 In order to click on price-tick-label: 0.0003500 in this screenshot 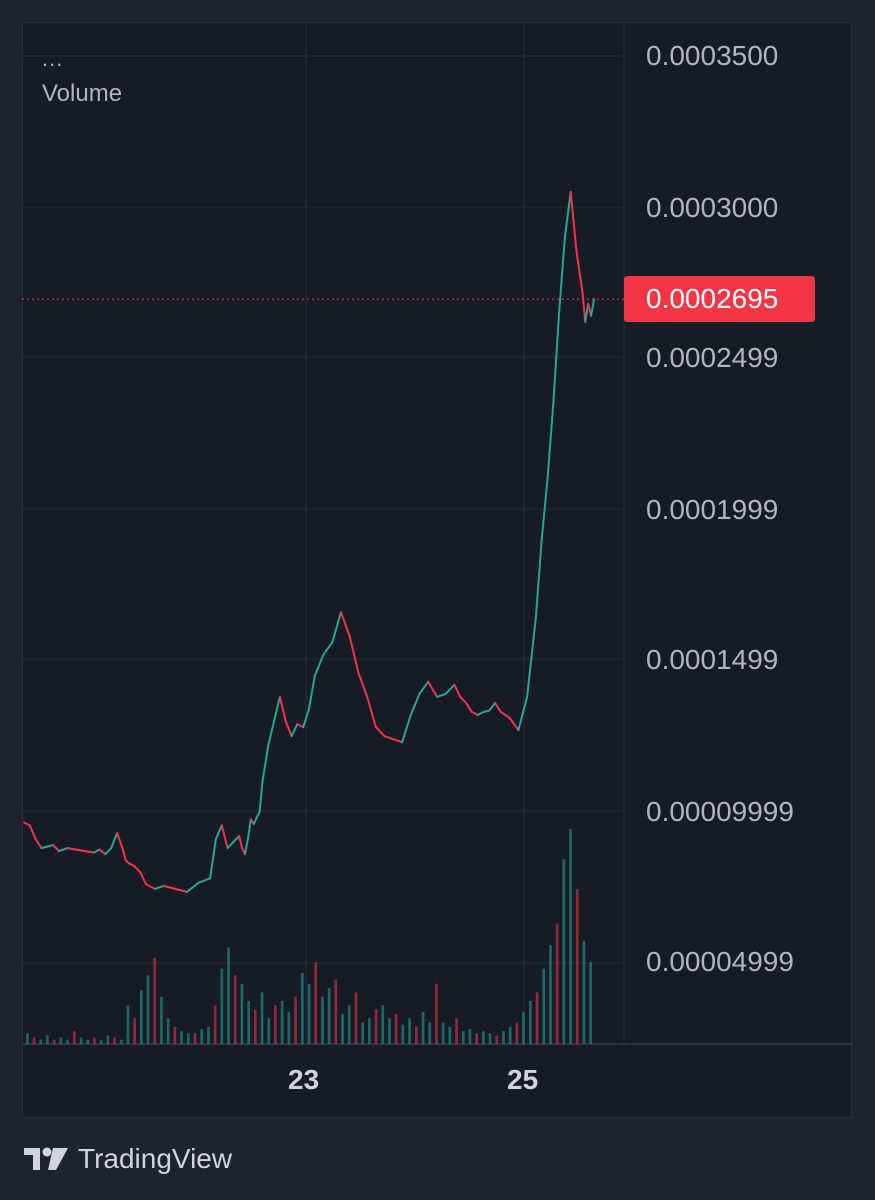, I will do `click(712, 55)`.